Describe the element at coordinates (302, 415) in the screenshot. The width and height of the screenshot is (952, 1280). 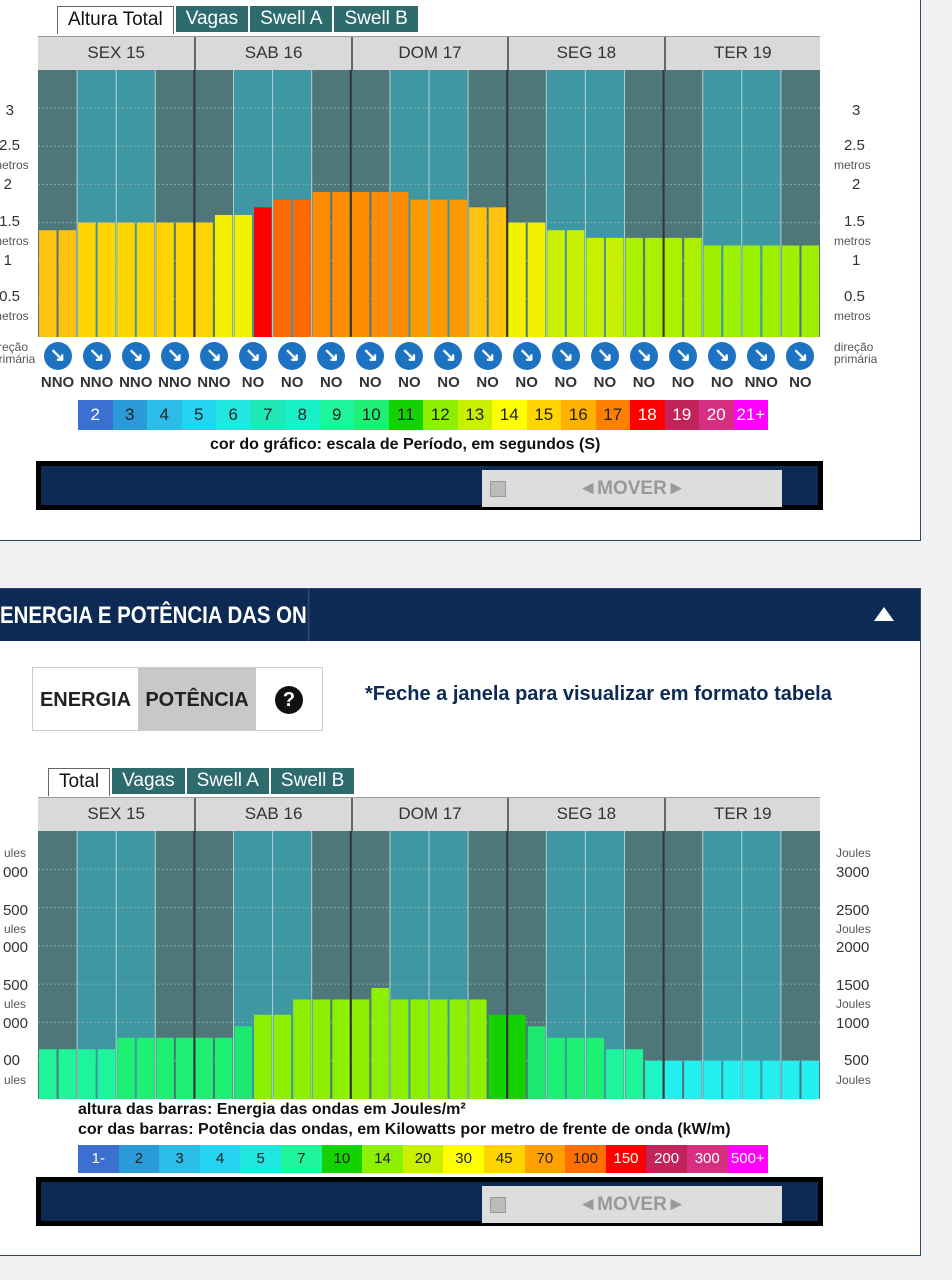
I see `legend-swatch: 8` at that location.